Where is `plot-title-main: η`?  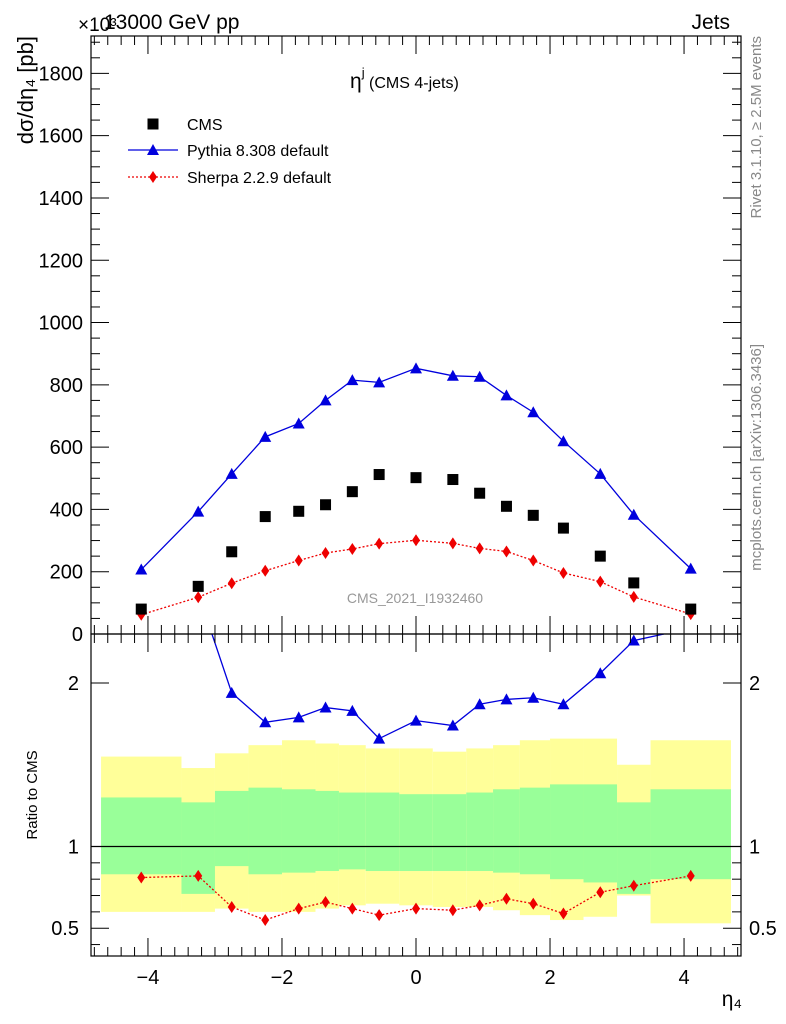 plot-title-main: η is located at coordinates (356, 81).